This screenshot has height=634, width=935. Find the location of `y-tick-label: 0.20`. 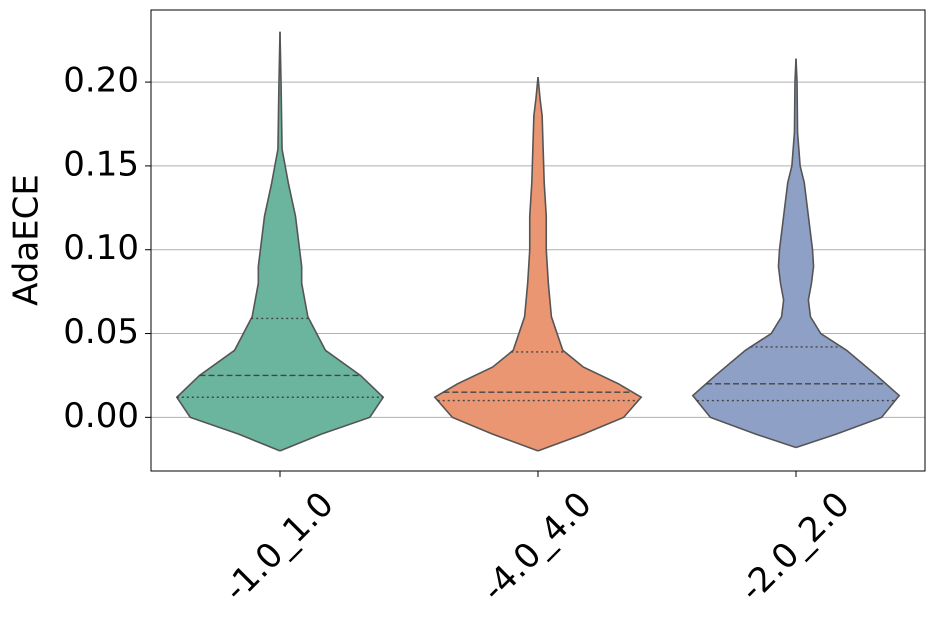

y-tick-label: 0.20 is located at coordinates (101, 81).